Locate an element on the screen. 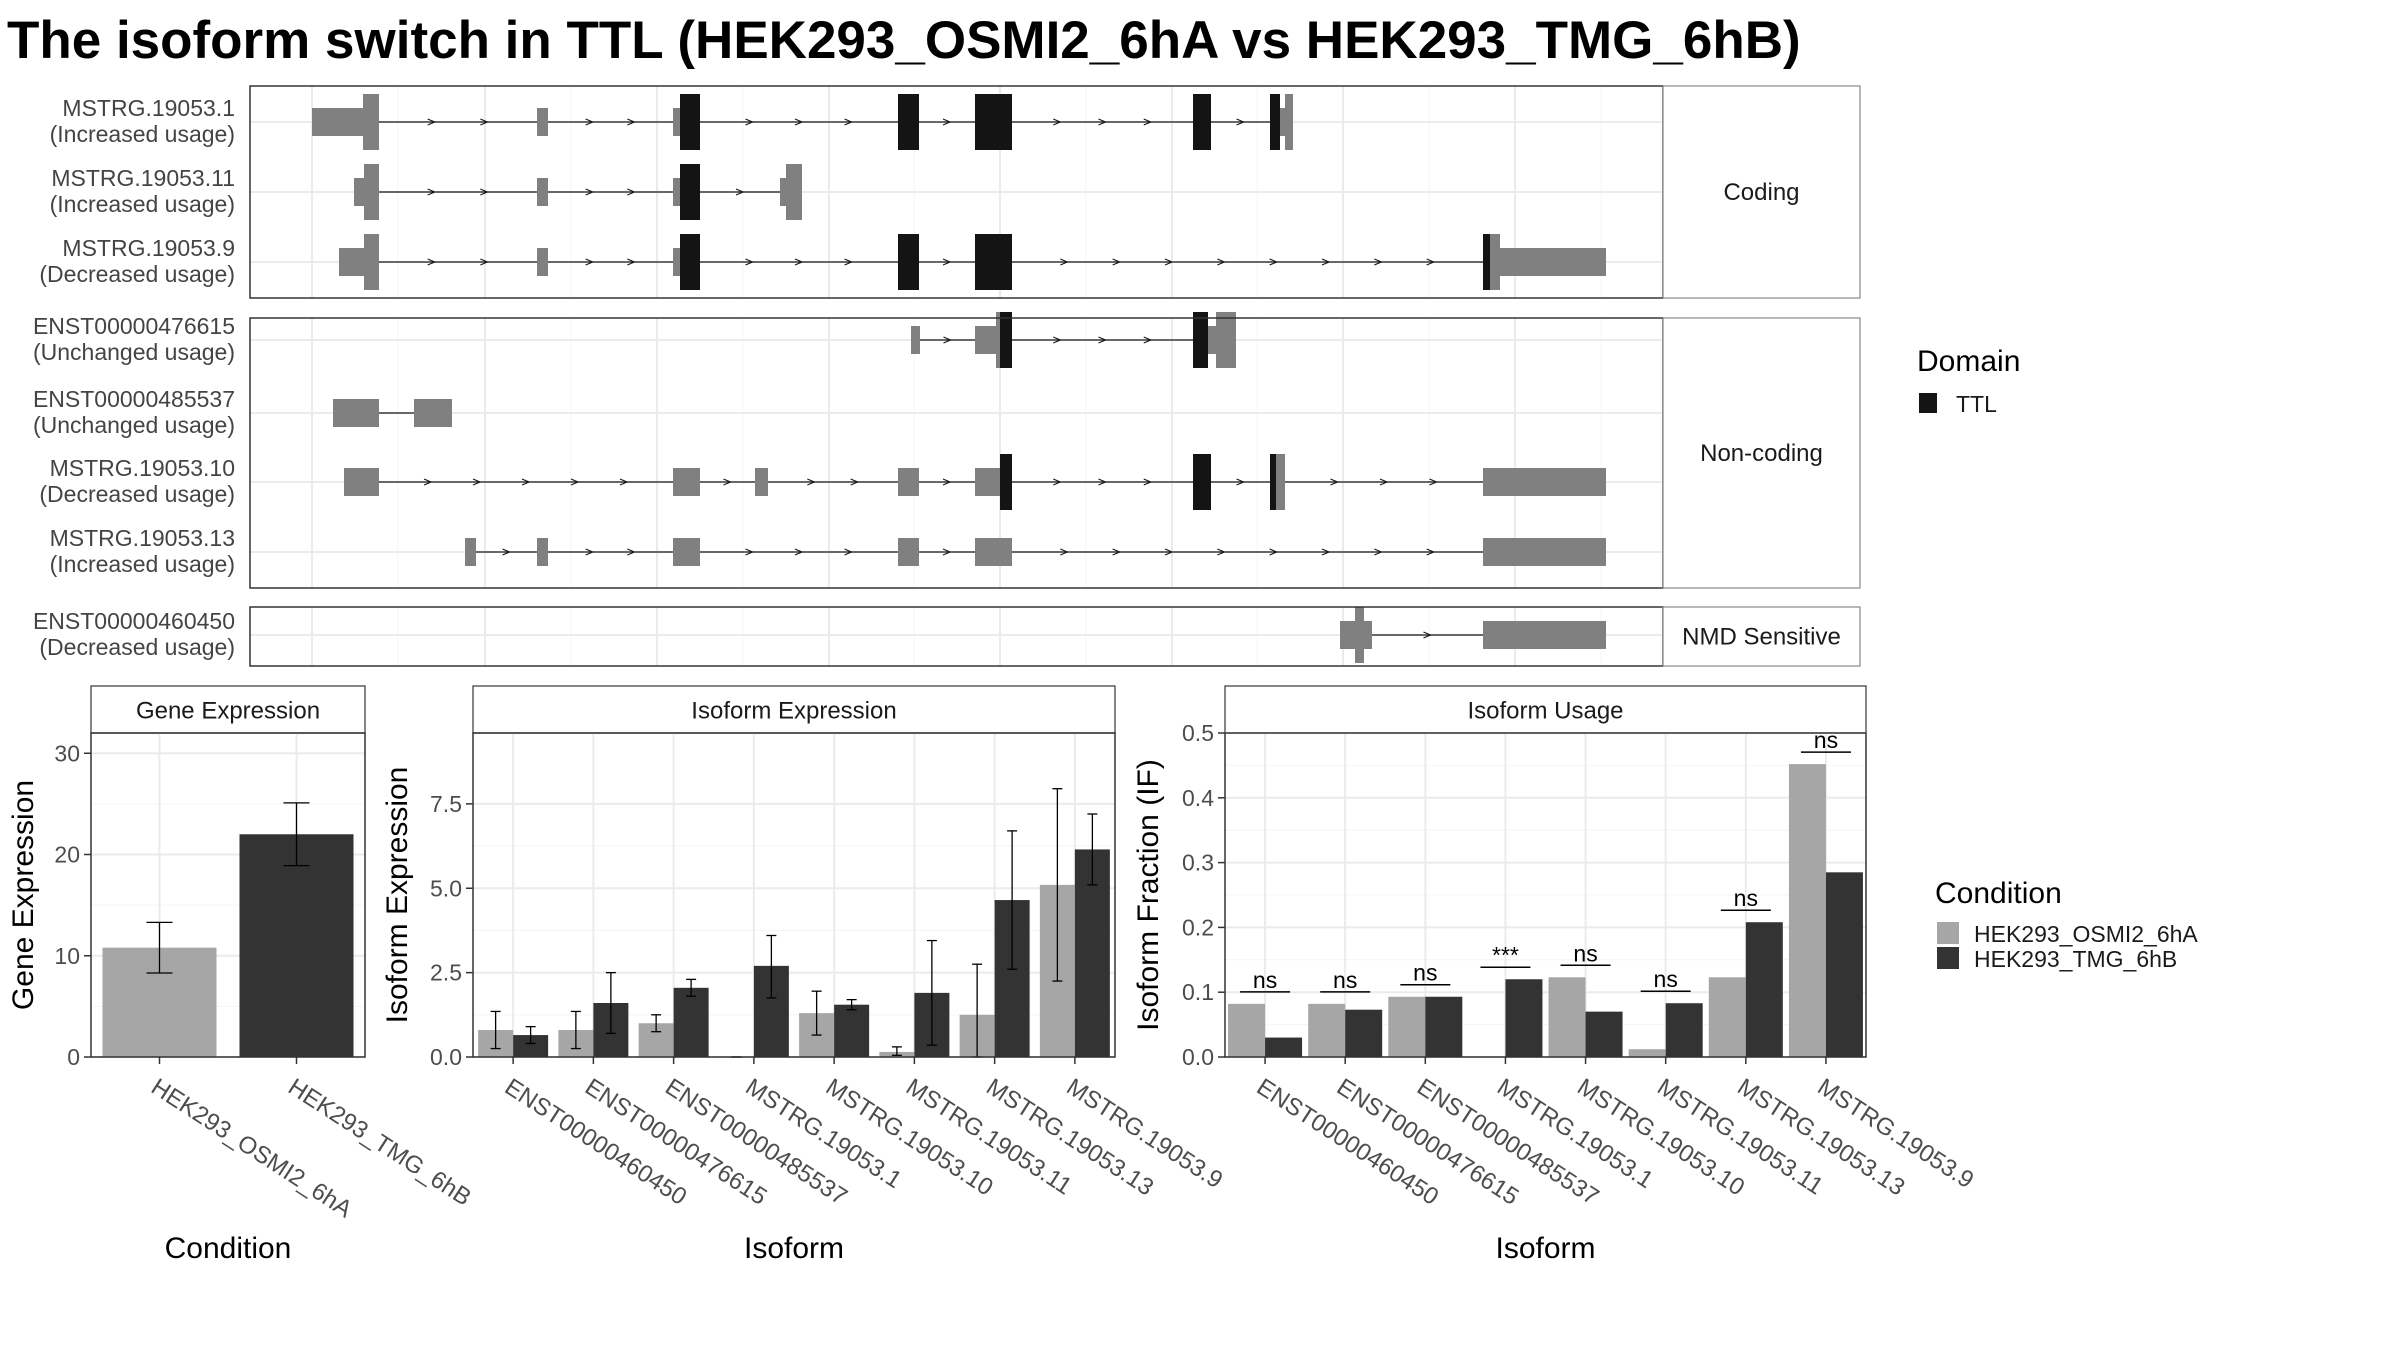  transcript-usage: (Unchanged usage) is located at coordinates (134, 352).